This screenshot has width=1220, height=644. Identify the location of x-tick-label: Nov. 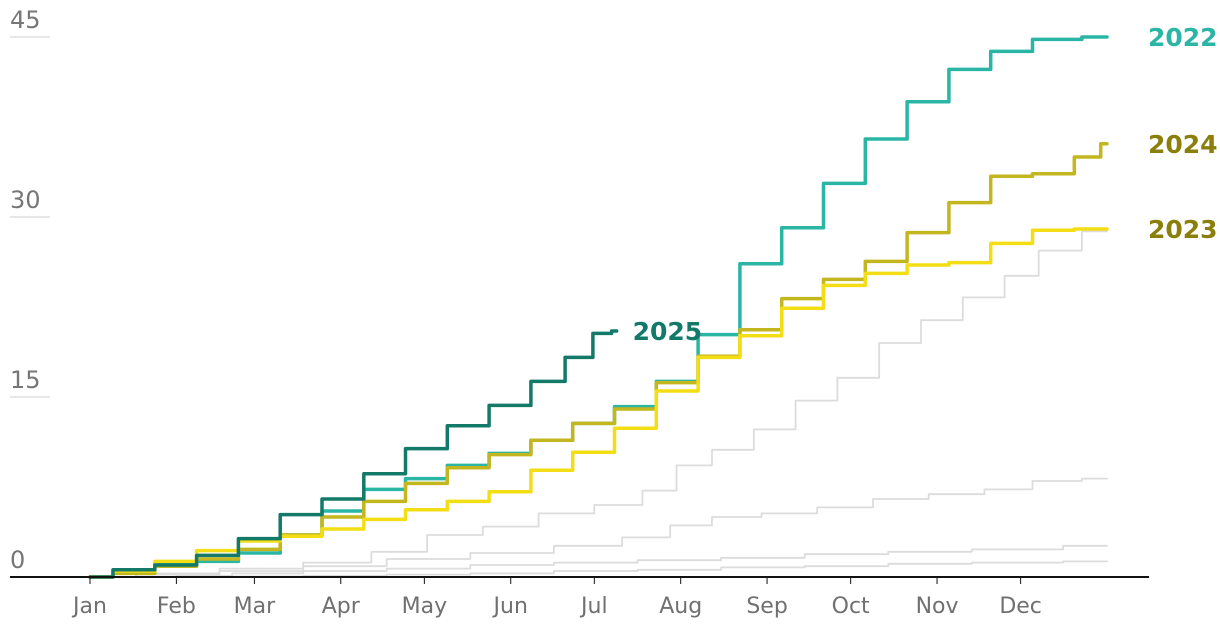
(937, 606).